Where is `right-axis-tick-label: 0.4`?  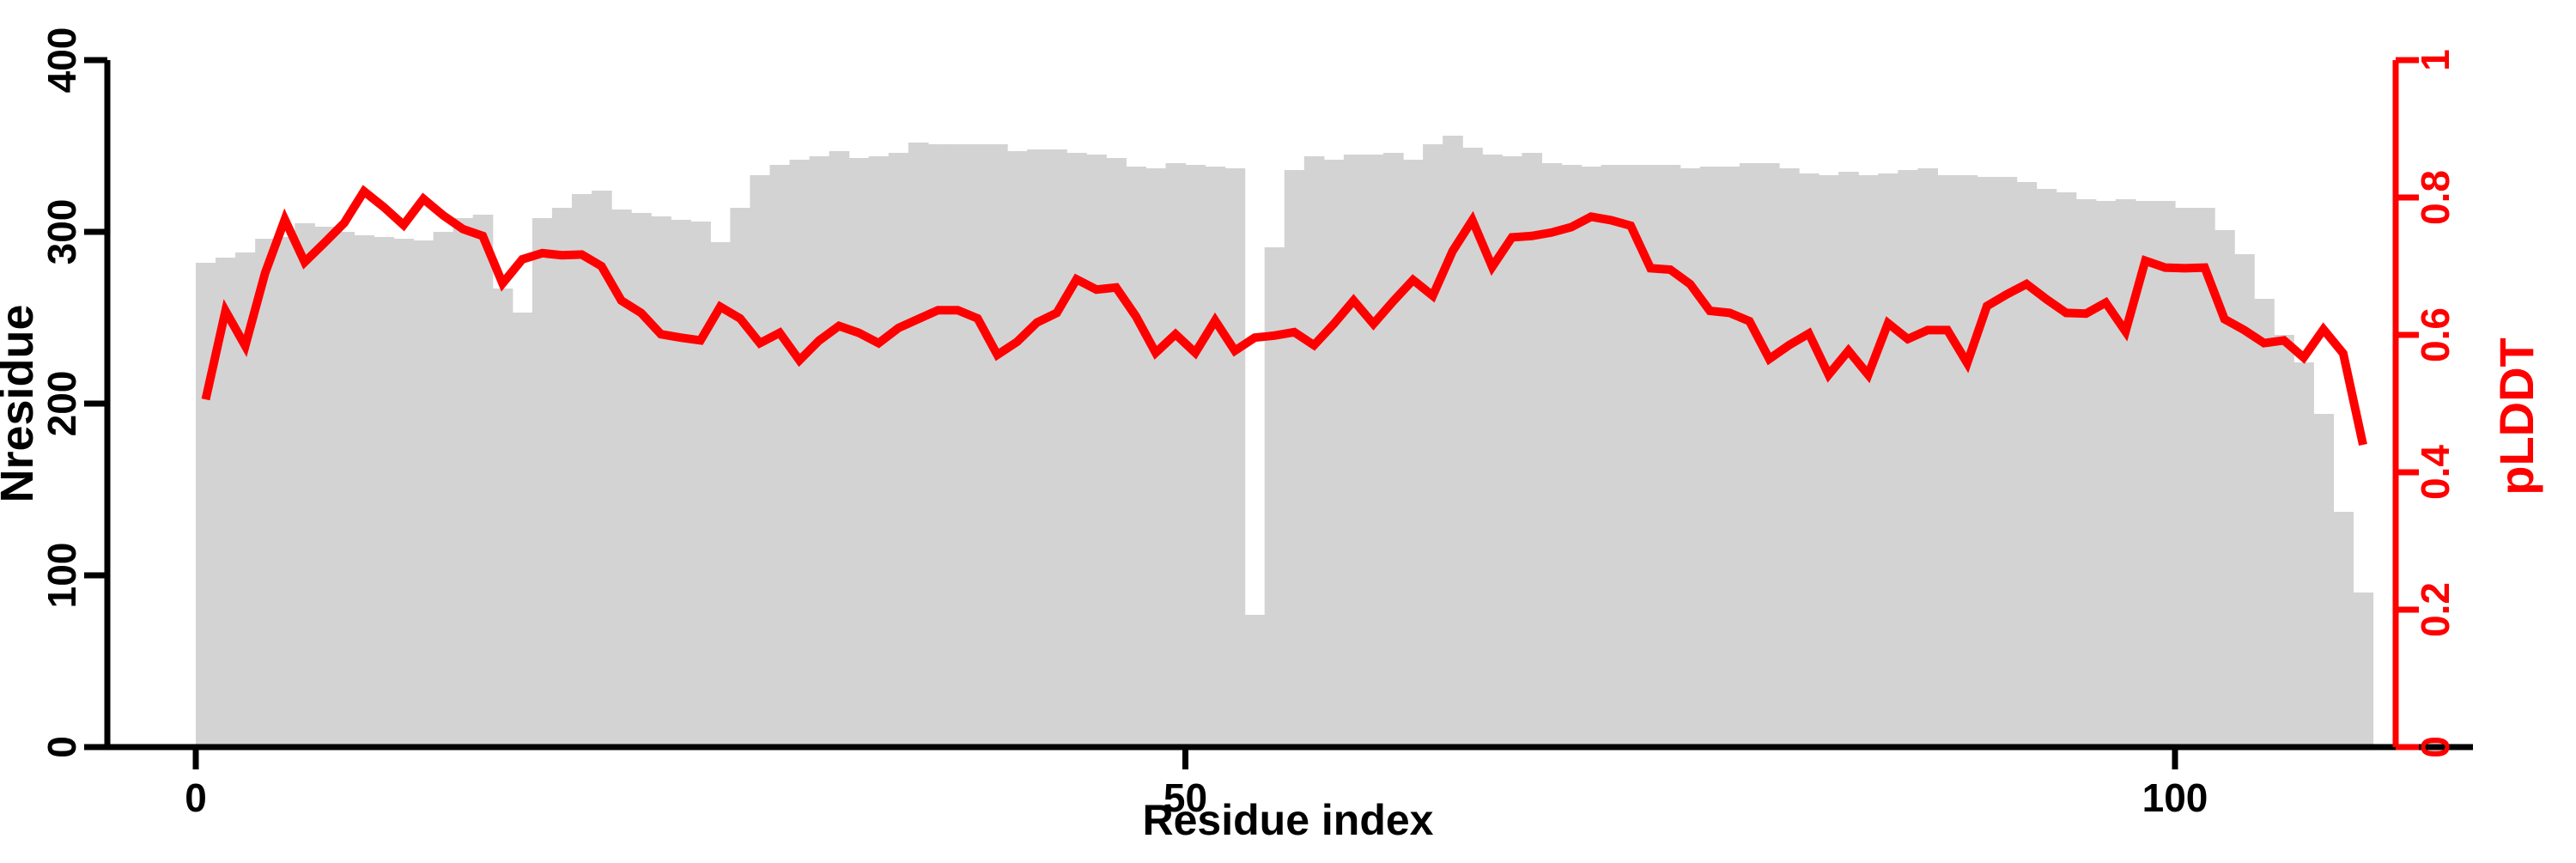 right-axis-tick-label: 0.4 is located at coordinates (2435, 472).